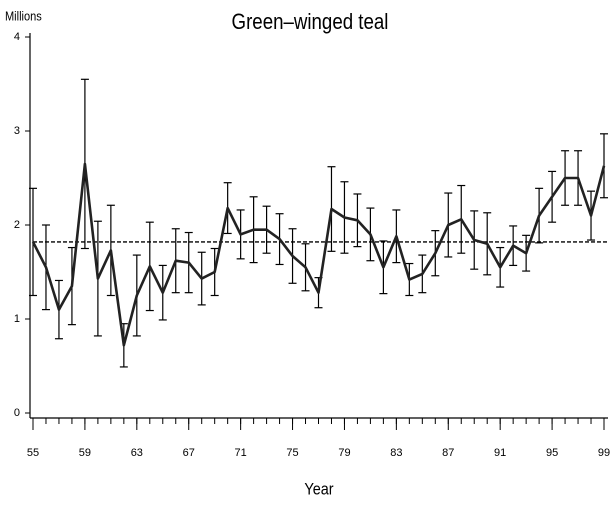 The width and height of the screenshot is (611, 505). What do you see at coordinates (604, 453) in the screenshot?
I see `x-tick-label: 99` at bounding box center [604, 453].